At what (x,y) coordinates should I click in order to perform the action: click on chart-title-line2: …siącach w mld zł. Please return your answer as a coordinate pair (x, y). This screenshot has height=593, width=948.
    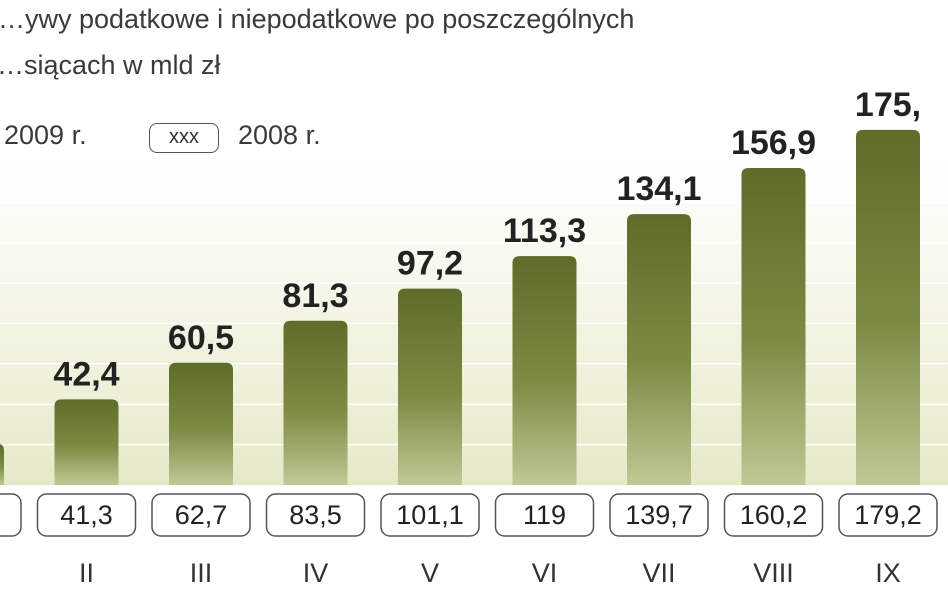
    Looking at the image, I should click on (110, 65).